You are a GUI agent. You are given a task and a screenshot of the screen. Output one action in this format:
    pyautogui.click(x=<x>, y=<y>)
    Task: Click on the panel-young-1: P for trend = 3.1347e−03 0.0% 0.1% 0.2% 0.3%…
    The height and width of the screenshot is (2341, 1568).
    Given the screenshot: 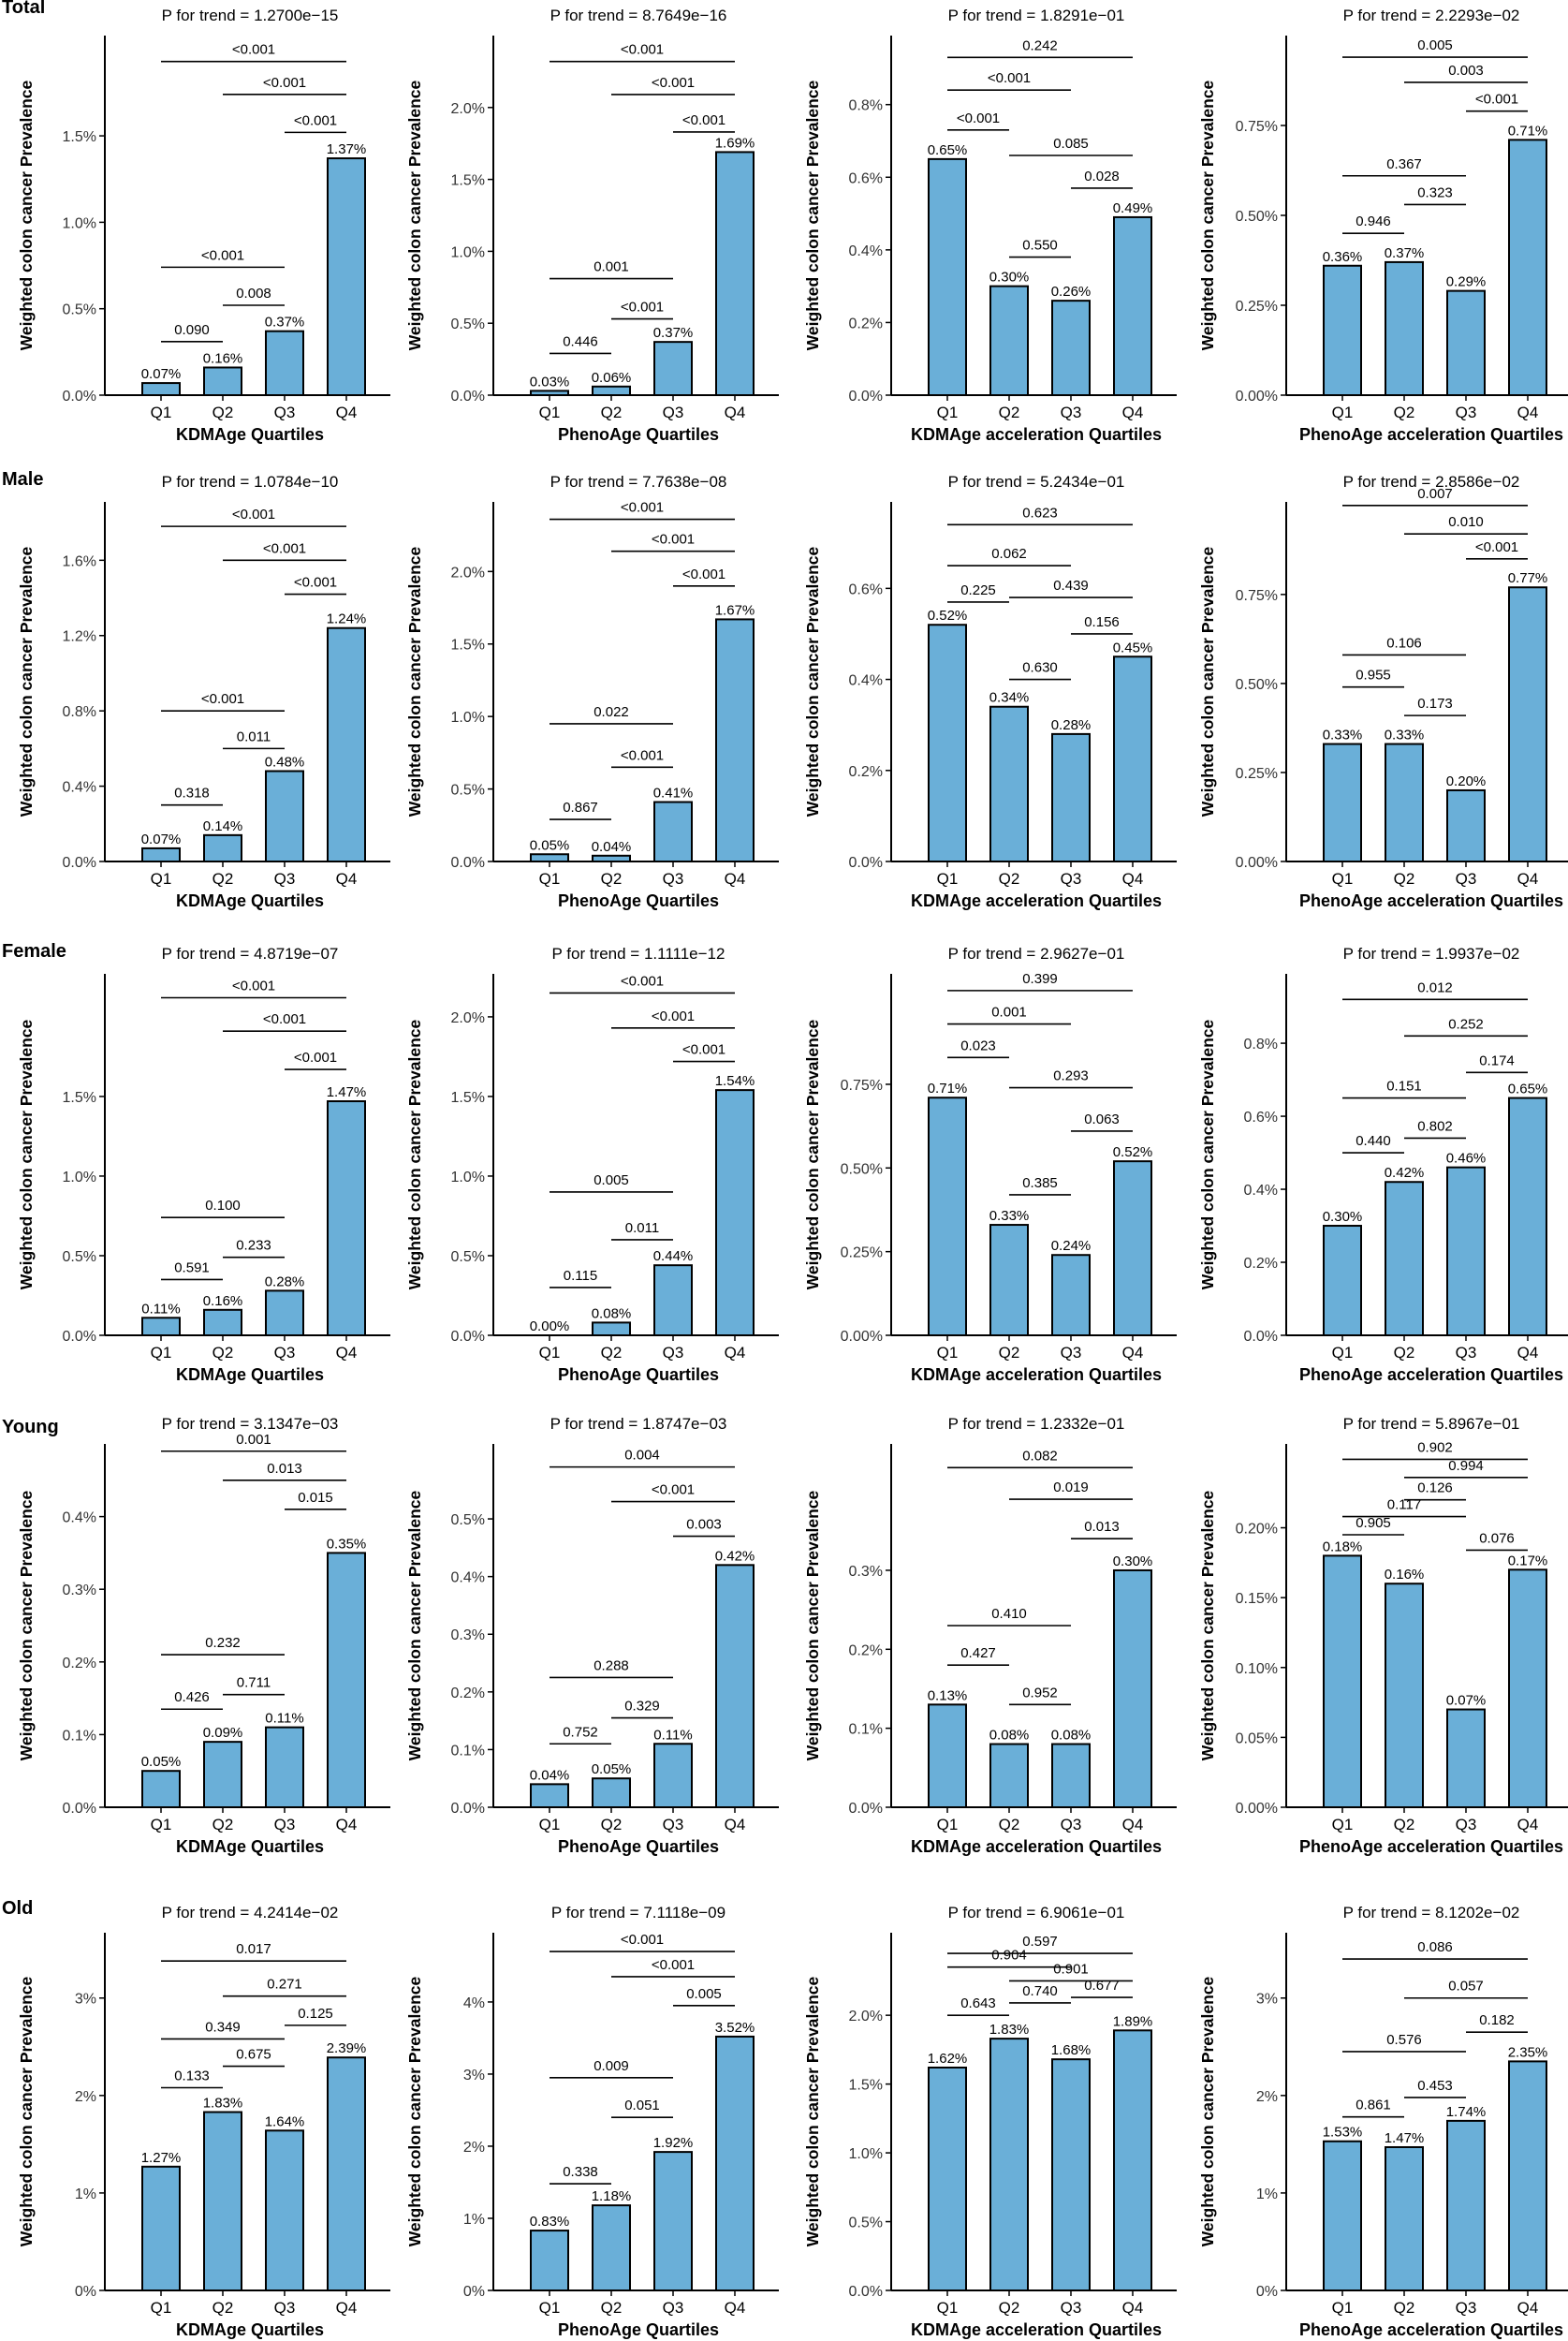 What is the action you would take?
    pyautogui.click(x=204, y=1635)
    